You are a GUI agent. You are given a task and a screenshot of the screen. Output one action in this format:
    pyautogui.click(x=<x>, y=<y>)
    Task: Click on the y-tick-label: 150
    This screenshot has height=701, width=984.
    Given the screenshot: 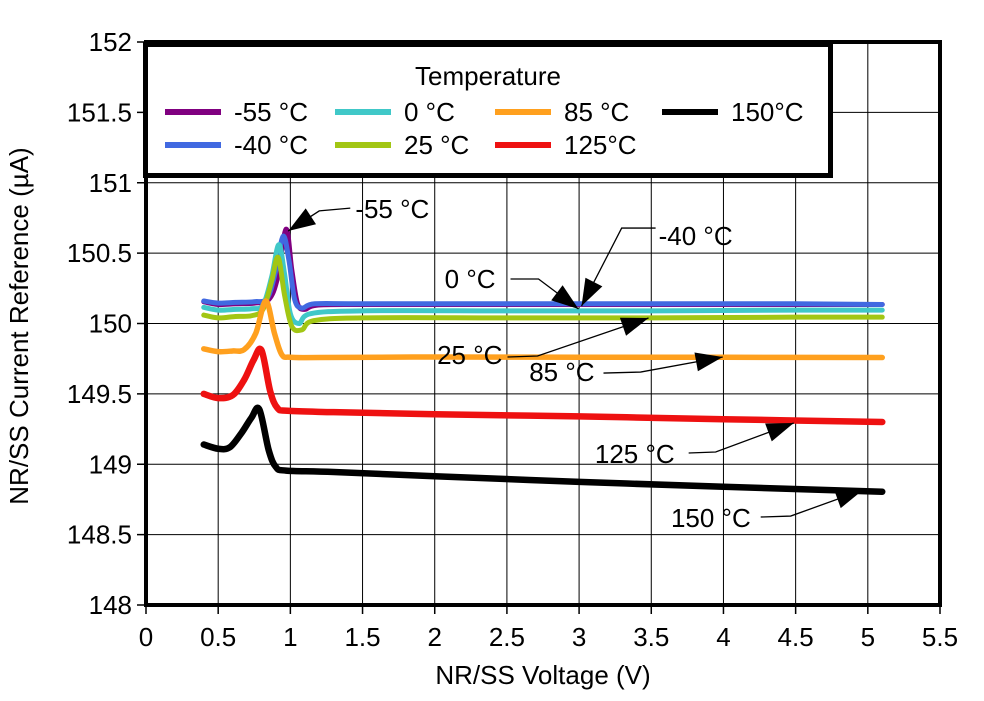 What is the action you would take?
    pyautogui.click(x=110, y=324)
    